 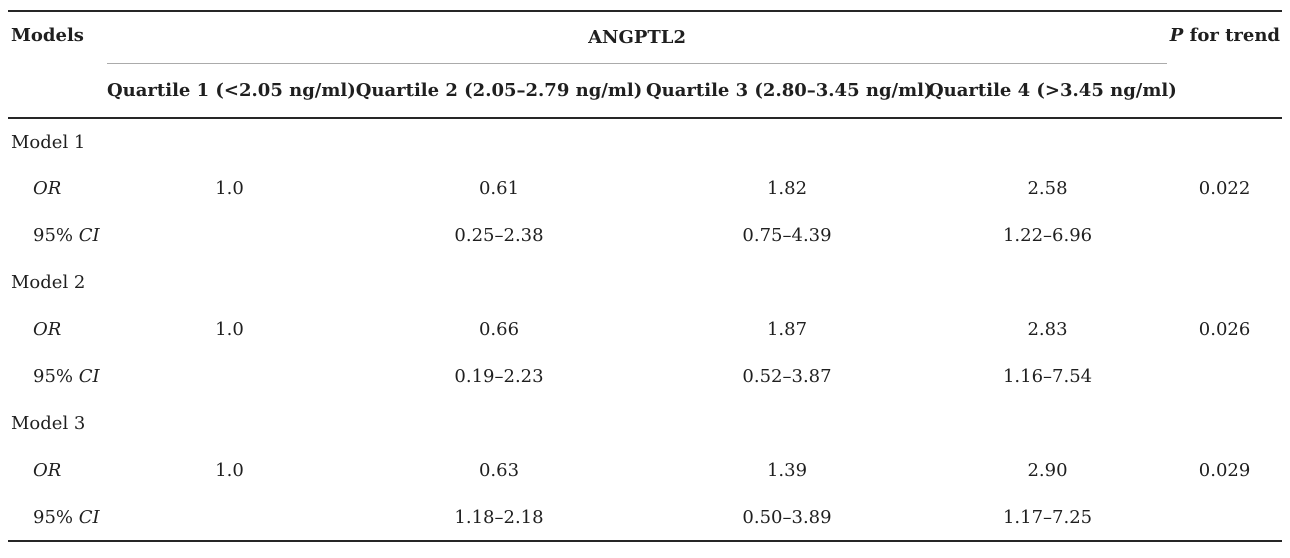 I want to click on or-value-q3: 1.87, so click(x=787, y=329).